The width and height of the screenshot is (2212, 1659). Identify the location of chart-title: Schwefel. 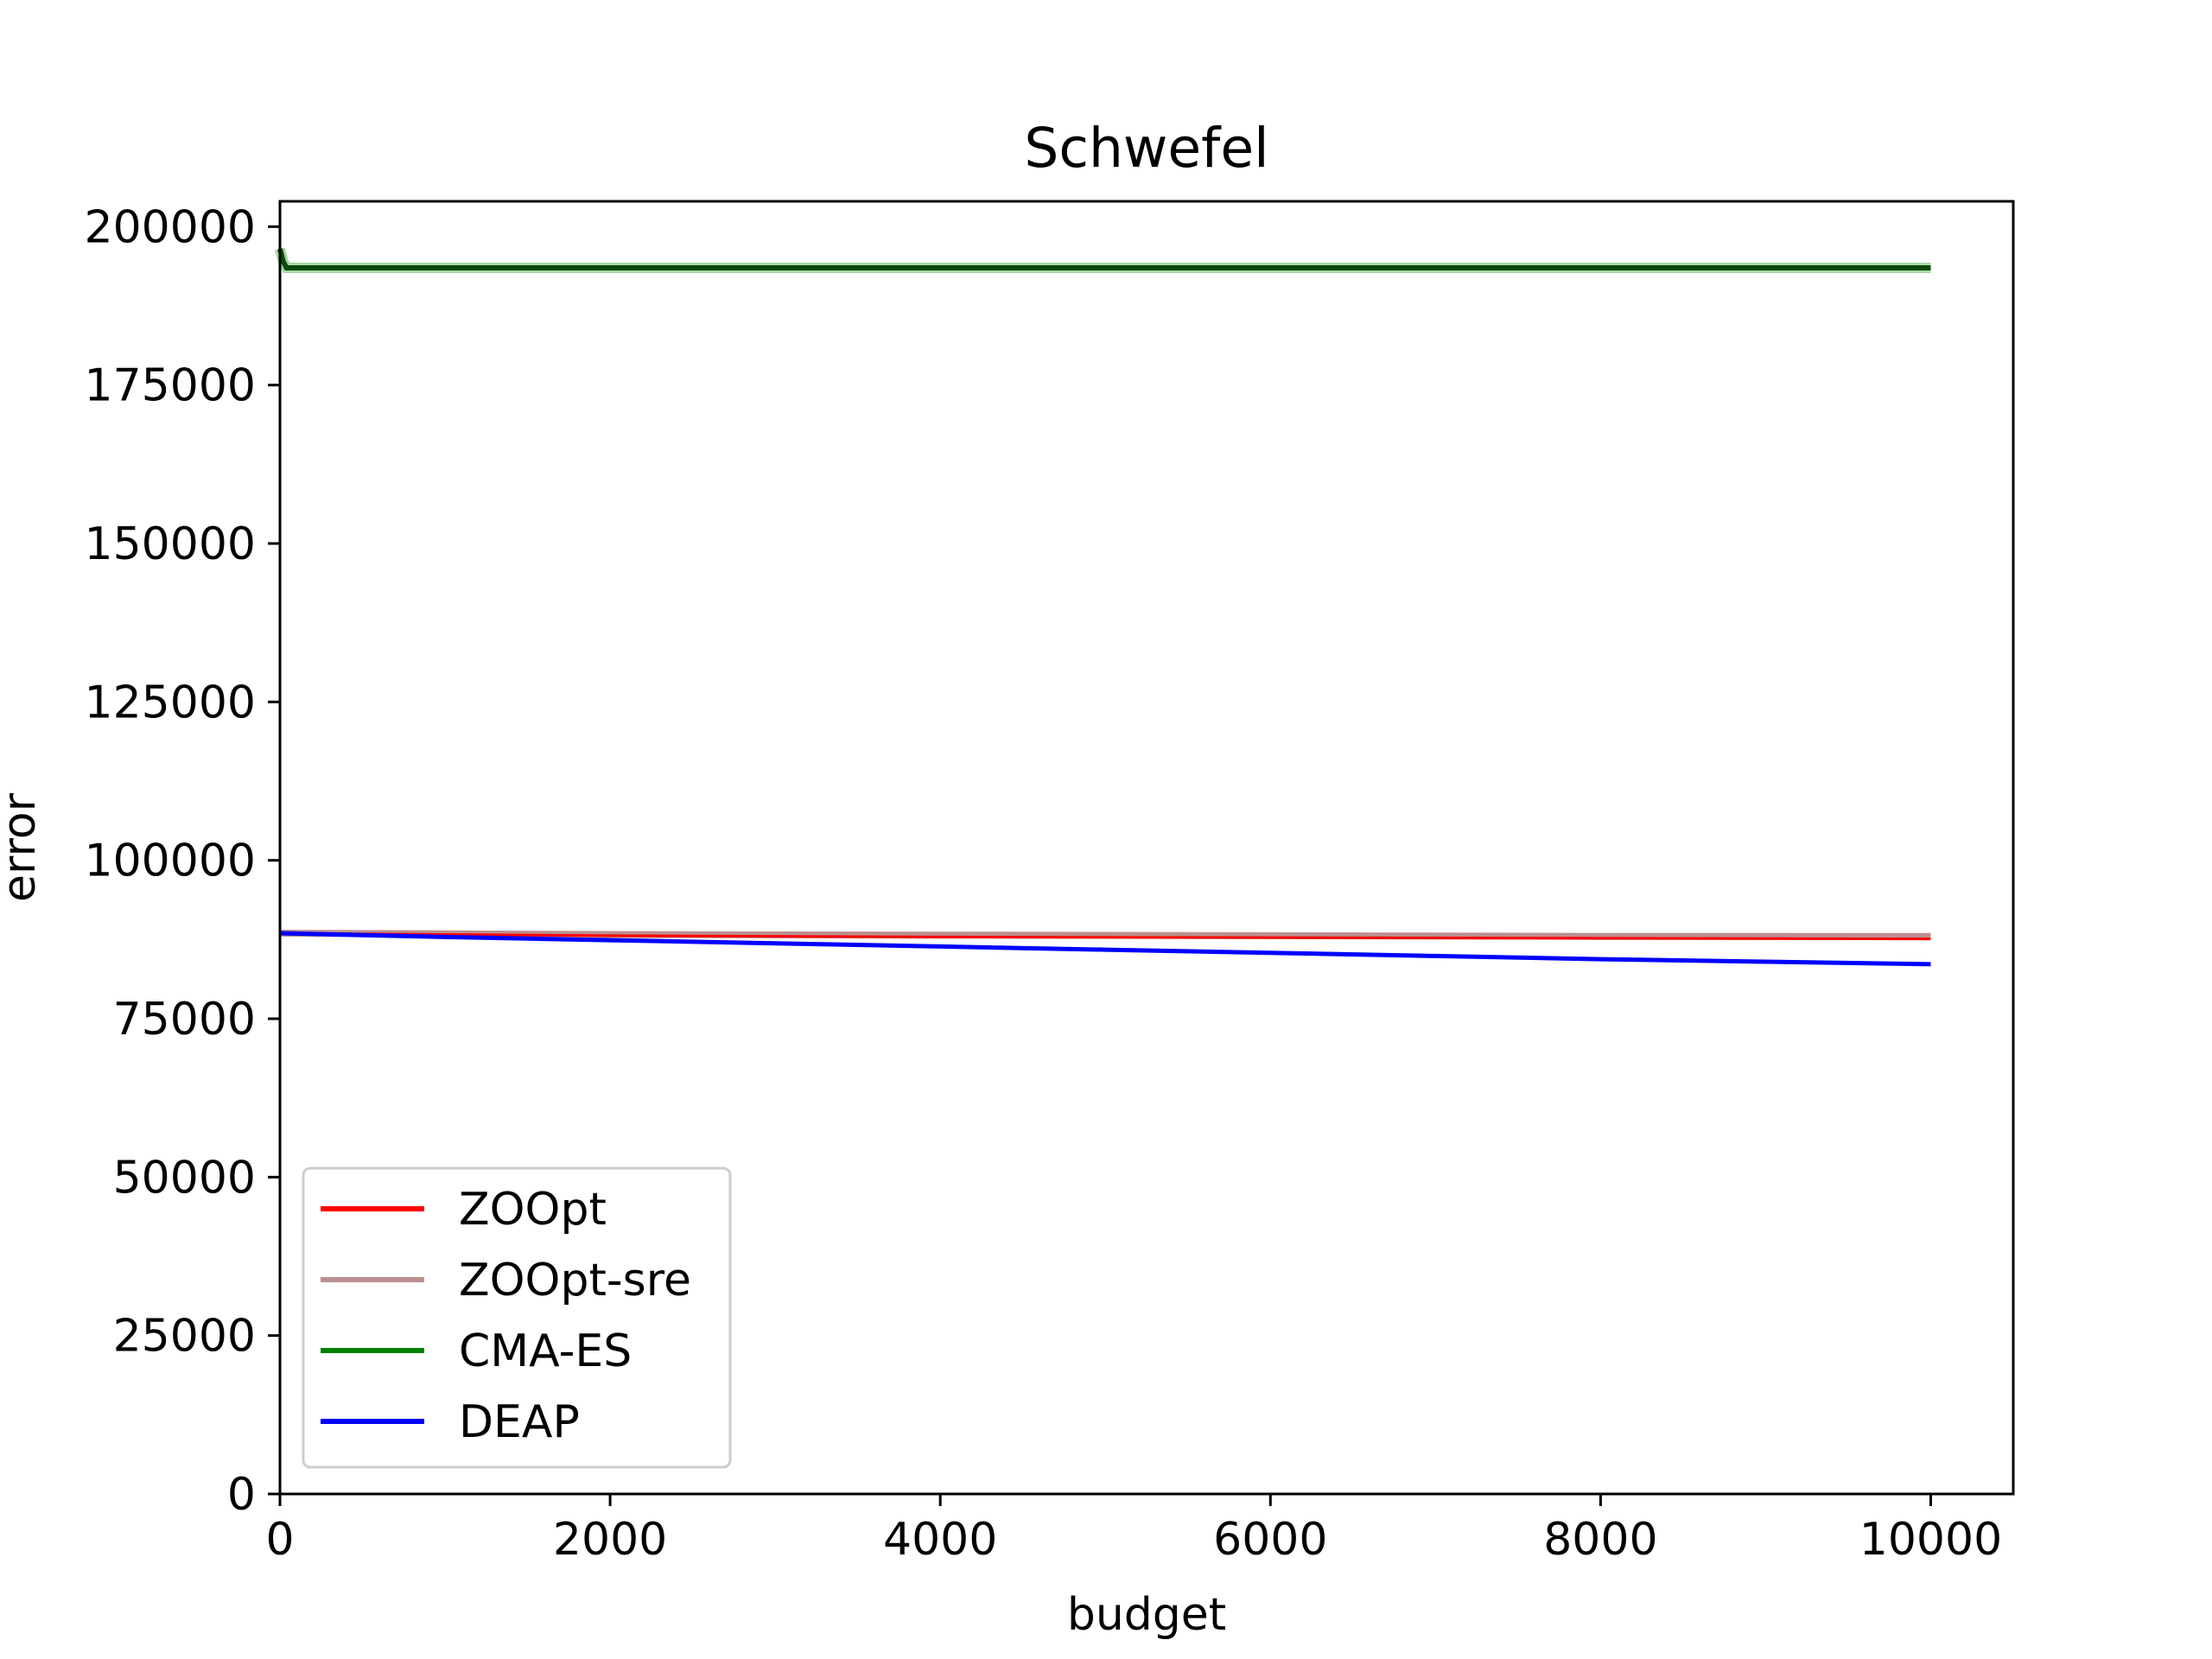
(1146, 148).